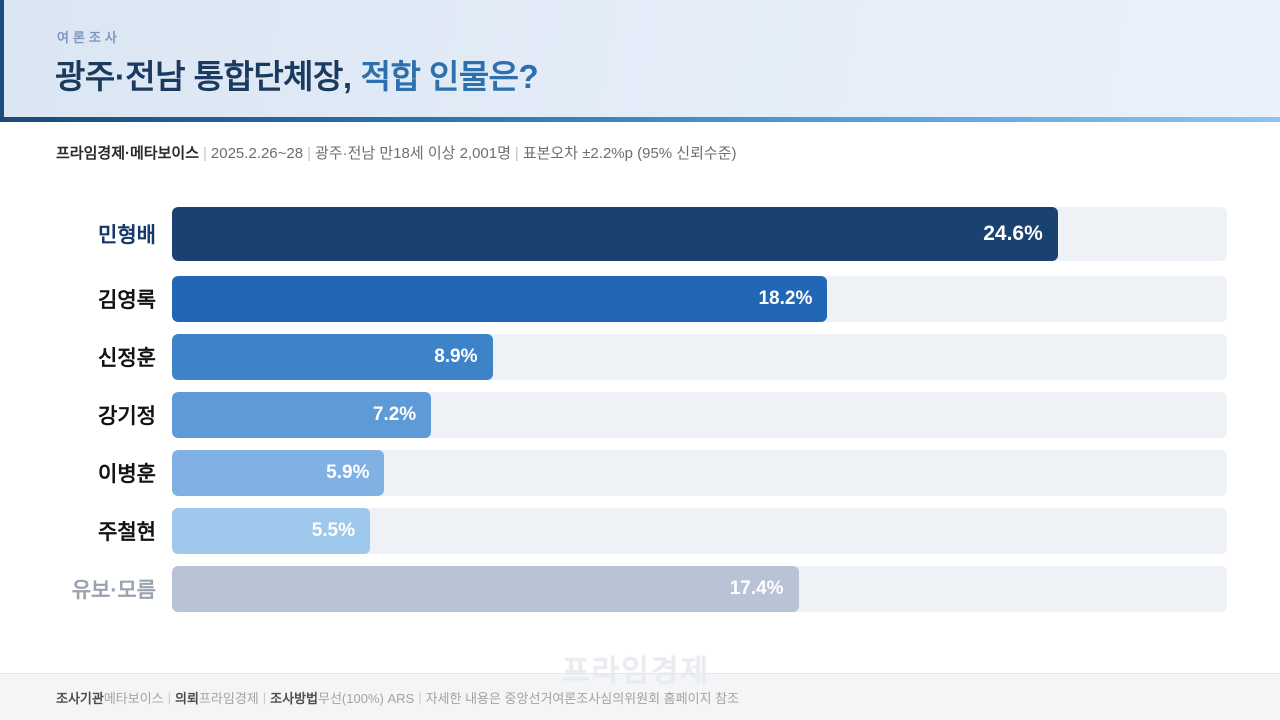 This screenshot has width=1280, height=720. What do you see at coordinates (257, 153) in the screenshot?
I see `text-segment: 2025.2.26~28` at bounding box center [257, 153].